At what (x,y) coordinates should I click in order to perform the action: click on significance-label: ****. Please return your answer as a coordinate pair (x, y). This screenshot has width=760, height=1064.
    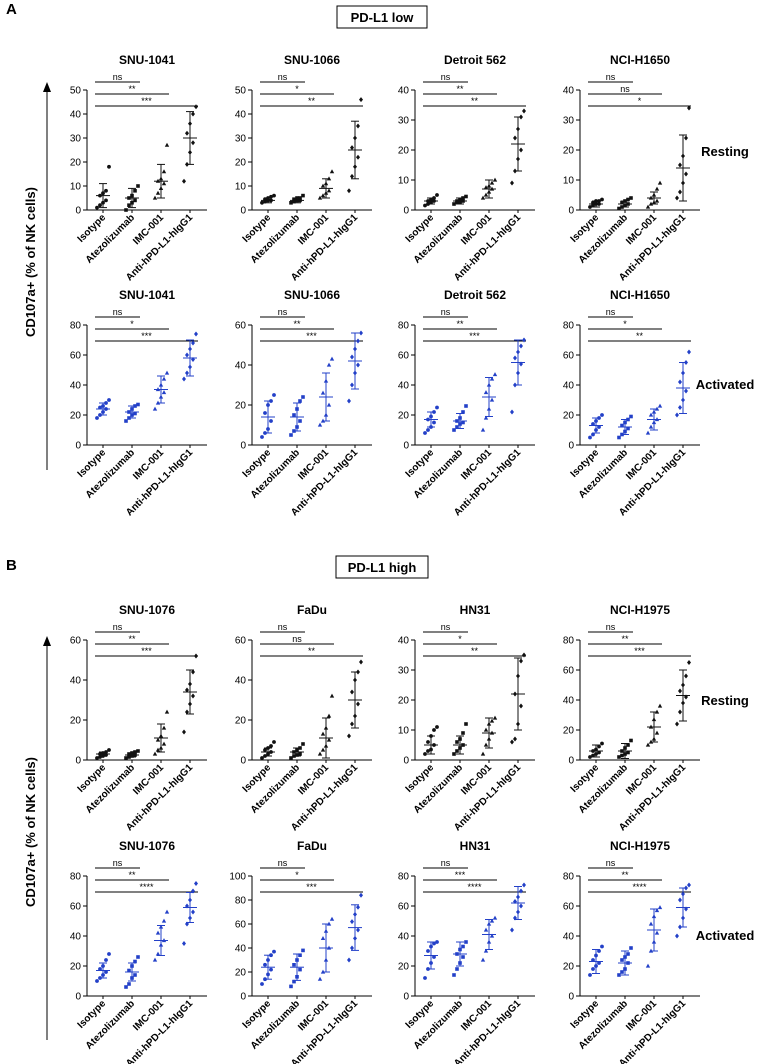
    Looking at the image, I should click on (639, 887).